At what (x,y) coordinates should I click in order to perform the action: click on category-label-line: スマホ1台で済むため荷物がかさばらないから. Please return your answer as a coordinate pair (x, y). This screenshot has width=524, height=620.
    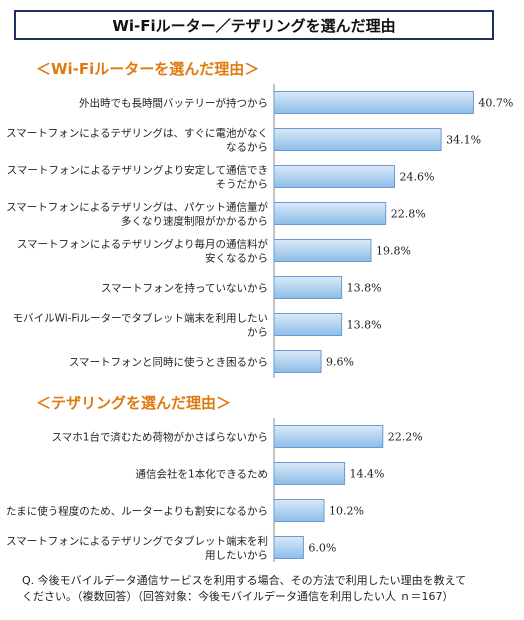
    Looking at the image, I should click on (160, 437).